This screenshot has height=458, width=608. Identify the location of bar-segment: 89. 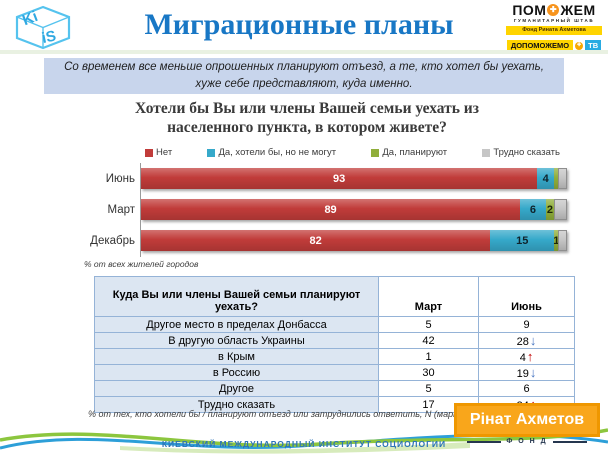
(331, 209).